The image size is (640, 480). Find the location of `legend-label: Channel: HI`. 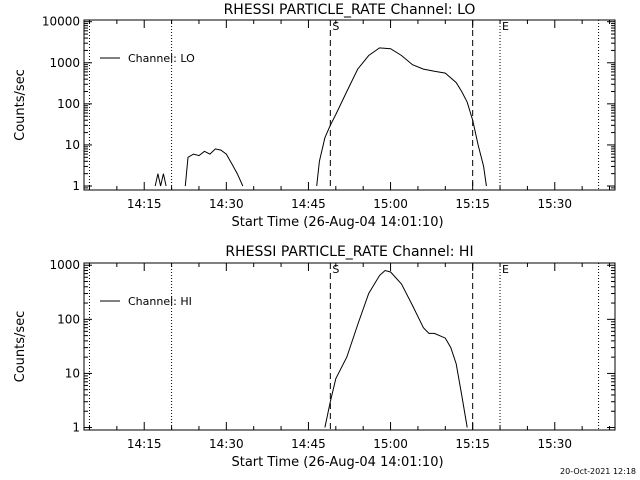

legend-label: Channel: HI is located at coordinates (160, 301).